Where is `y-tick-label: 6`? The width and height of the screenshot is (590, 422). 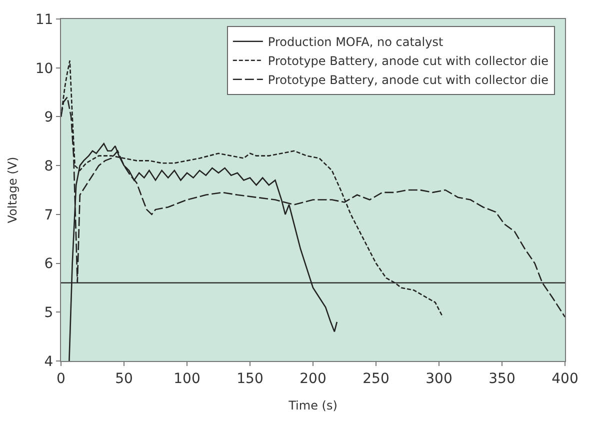
y-tick-label: 6 is located at coordinates (49, 264).